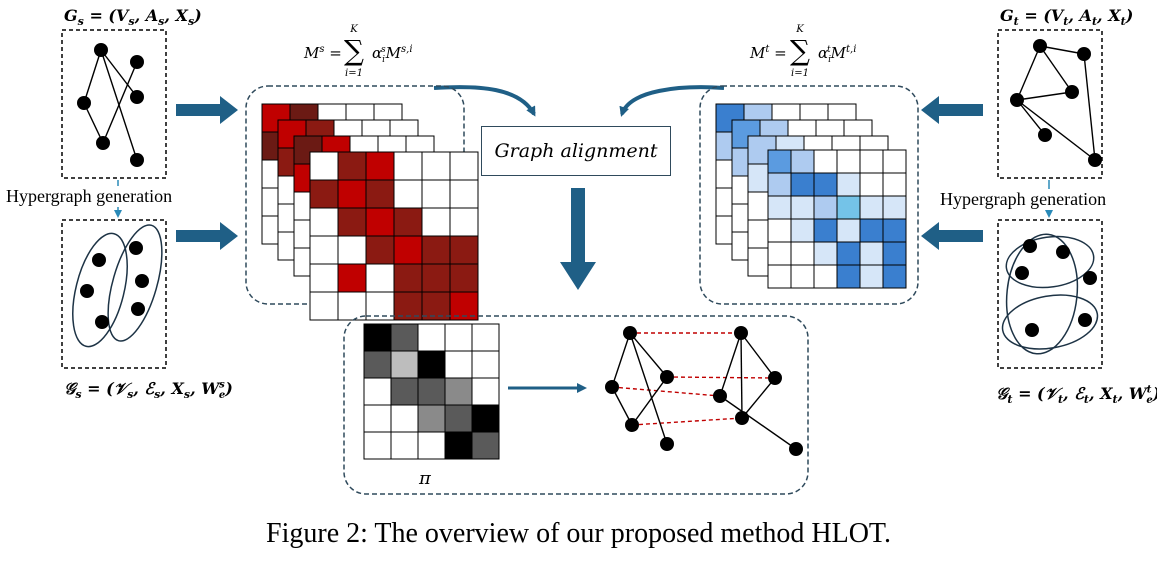  I want to click on source-hypergraph-label: 𝒢s = (𝒱s, ℰs, Xs, Wse), so click(148, 390).